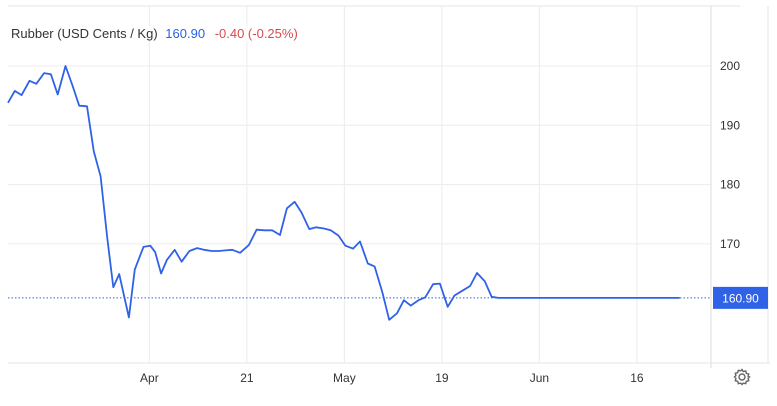 This screenshot has width=777, height=406. I want to click on y-tick-label: 200, so click(730, 66).